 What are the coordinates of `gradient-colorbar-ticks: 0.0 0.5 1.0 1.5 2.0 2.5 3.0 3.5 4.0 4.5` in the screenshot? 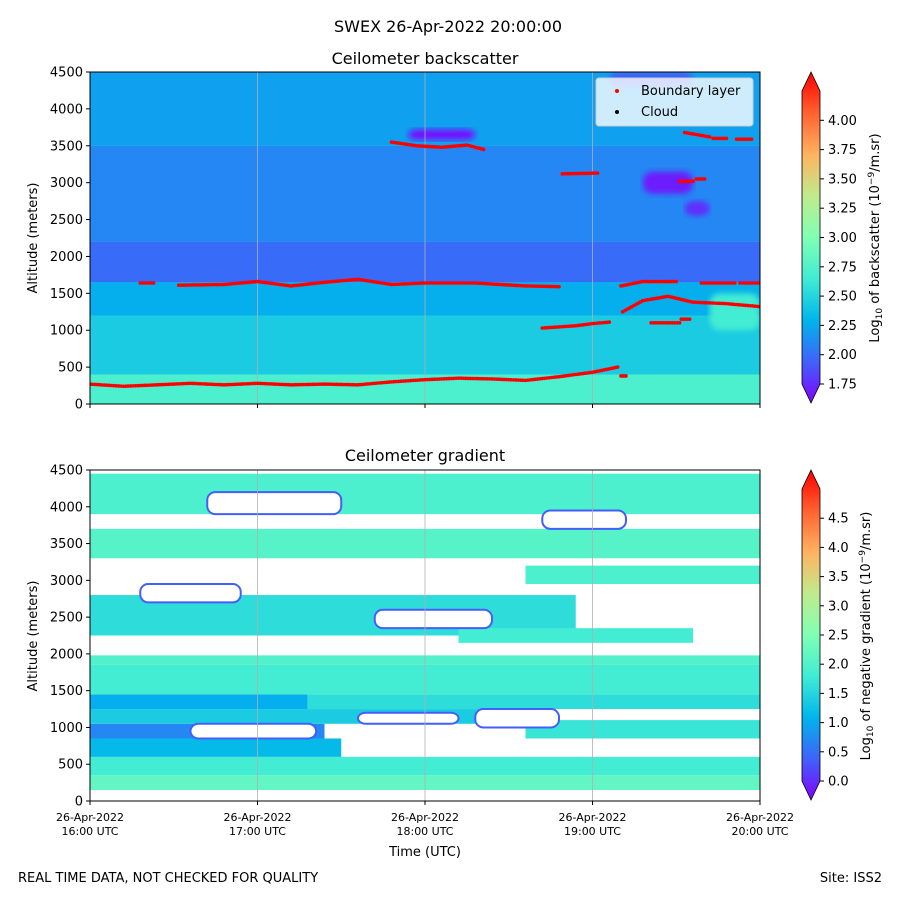 It's located at (834, 651).